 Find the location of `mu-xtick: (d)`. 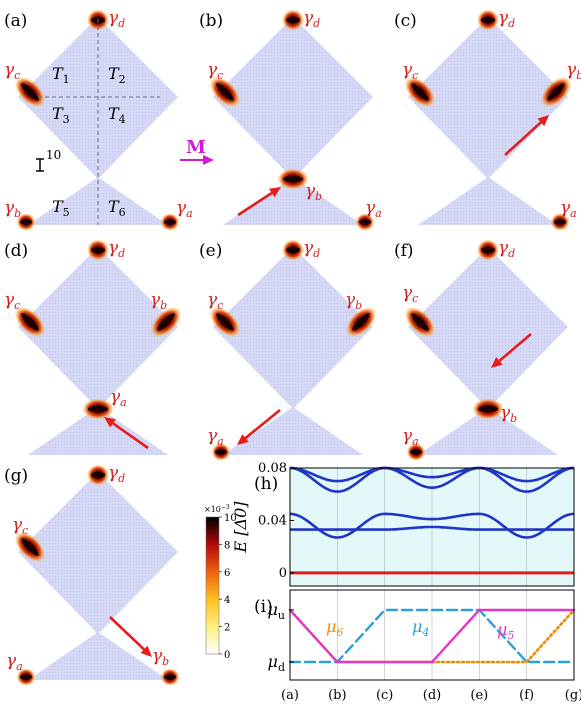

mu-xtick: (d) is located at coordinates (432, 695).